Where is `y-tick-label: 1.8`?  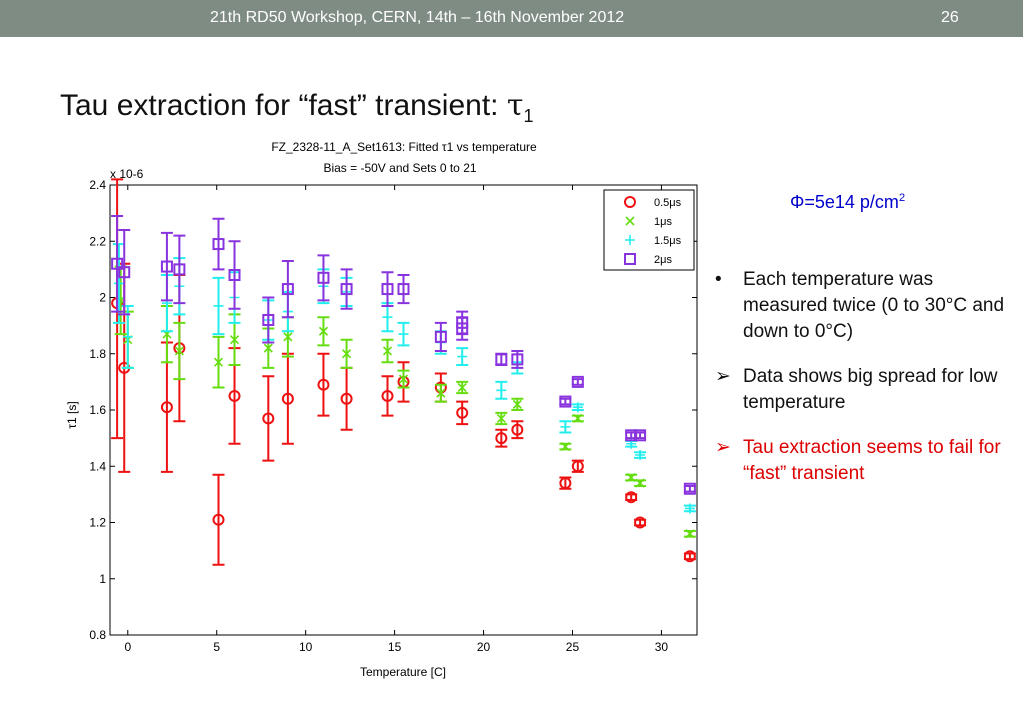
y-tick-label: 1.8 is located at coordinates (97, 354).